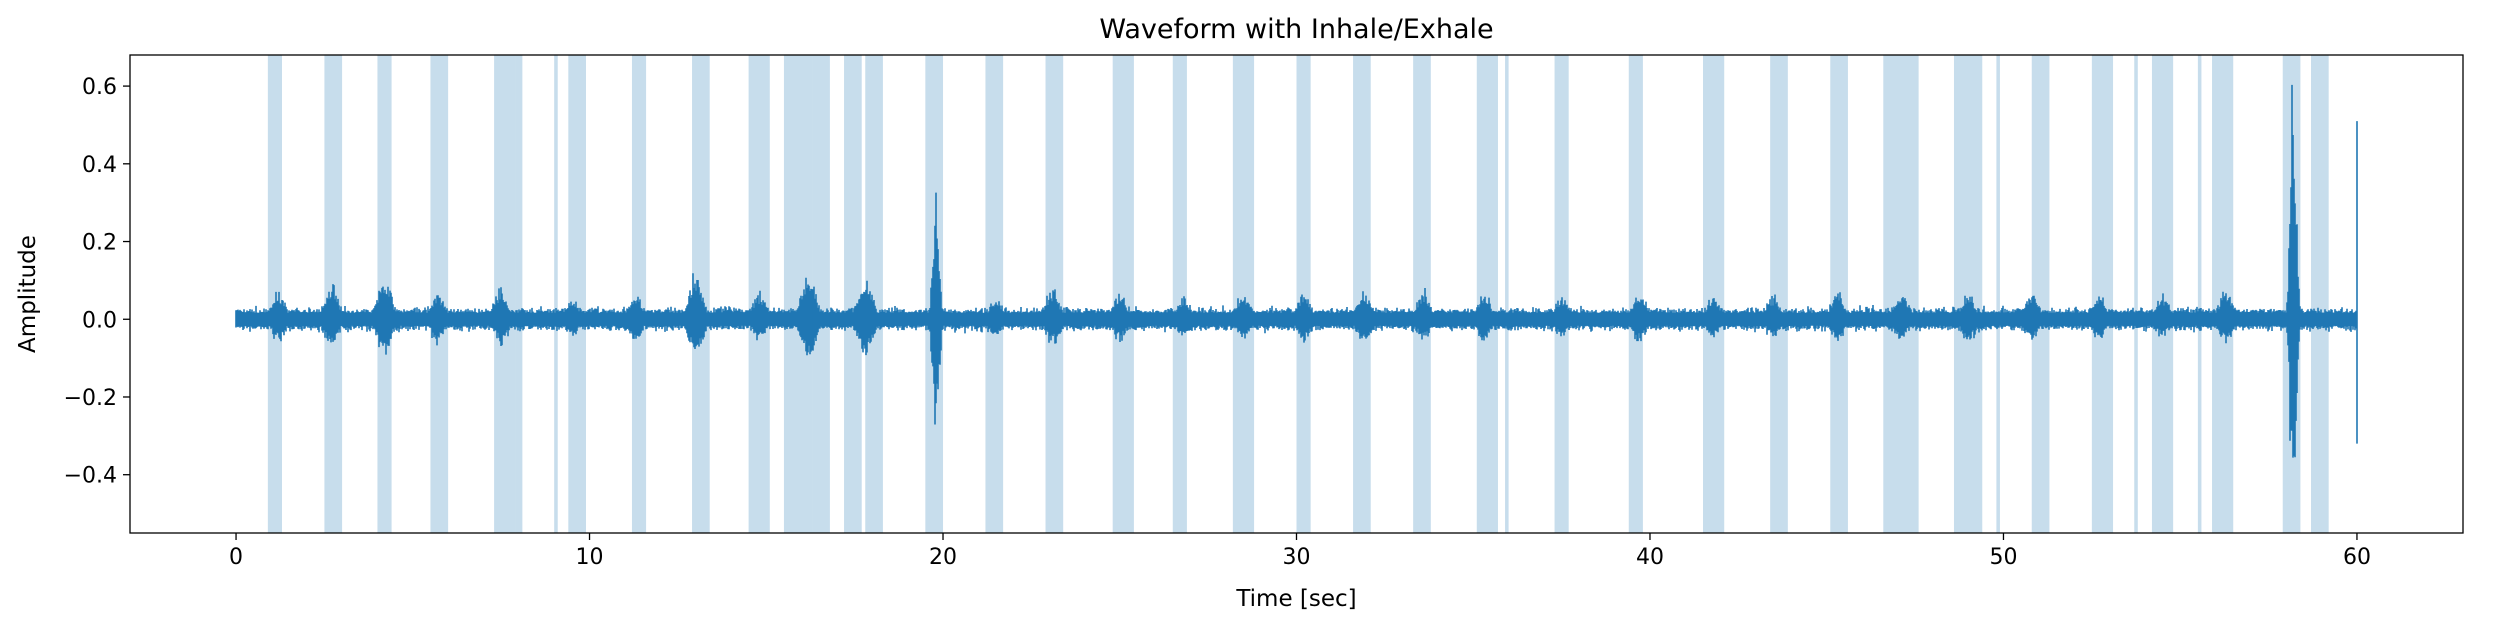 This screenshot has height=631, width=2500. What do you see at coordinates (99, 87) in the screenshot?
I see `y-tick-label-5: 0.6` at bounding box center [99, 87].